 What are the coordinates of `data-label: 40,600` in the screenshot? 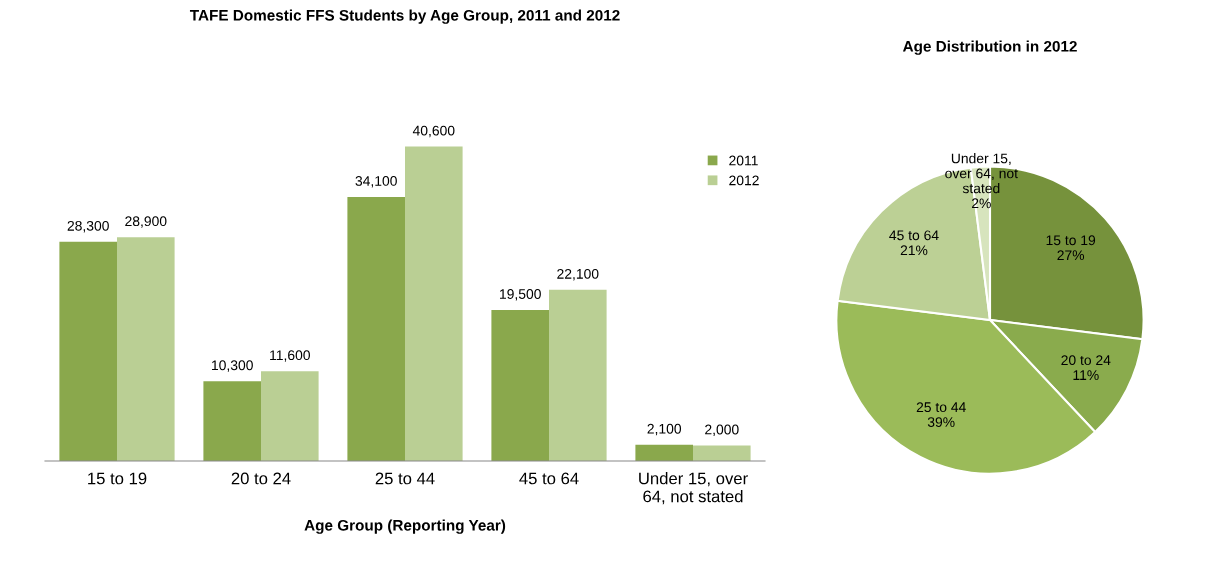 It's located at (433, 131).